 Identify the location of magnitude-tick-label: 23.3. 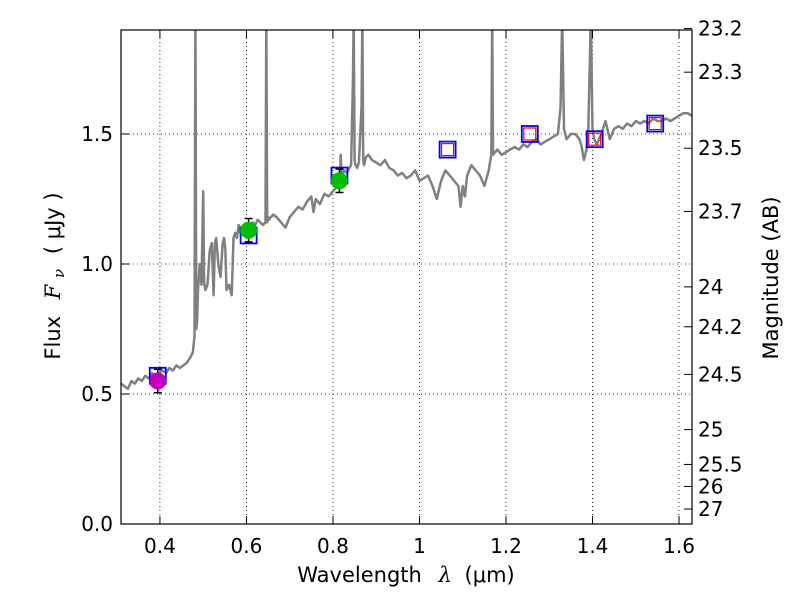
(720, 72).